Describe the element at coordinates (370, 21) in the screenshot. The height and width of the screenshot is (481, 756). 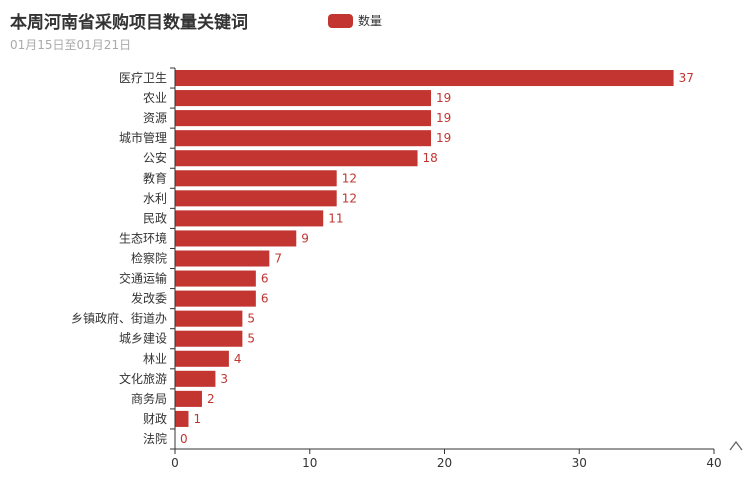
I see `legend-label: 数量` at that location.